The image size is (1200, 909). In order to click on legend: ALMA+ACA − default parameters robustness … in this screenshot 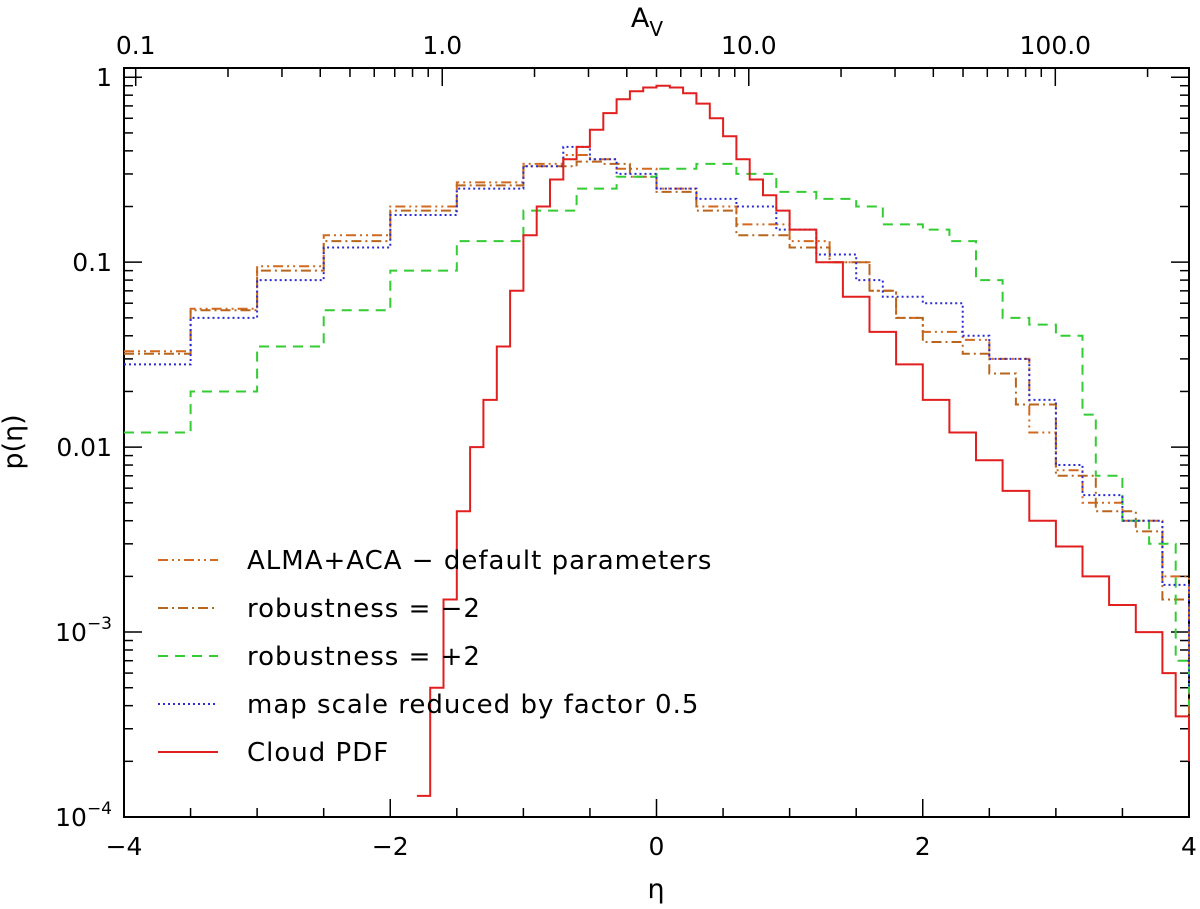, I will do `click(435, 657)`.